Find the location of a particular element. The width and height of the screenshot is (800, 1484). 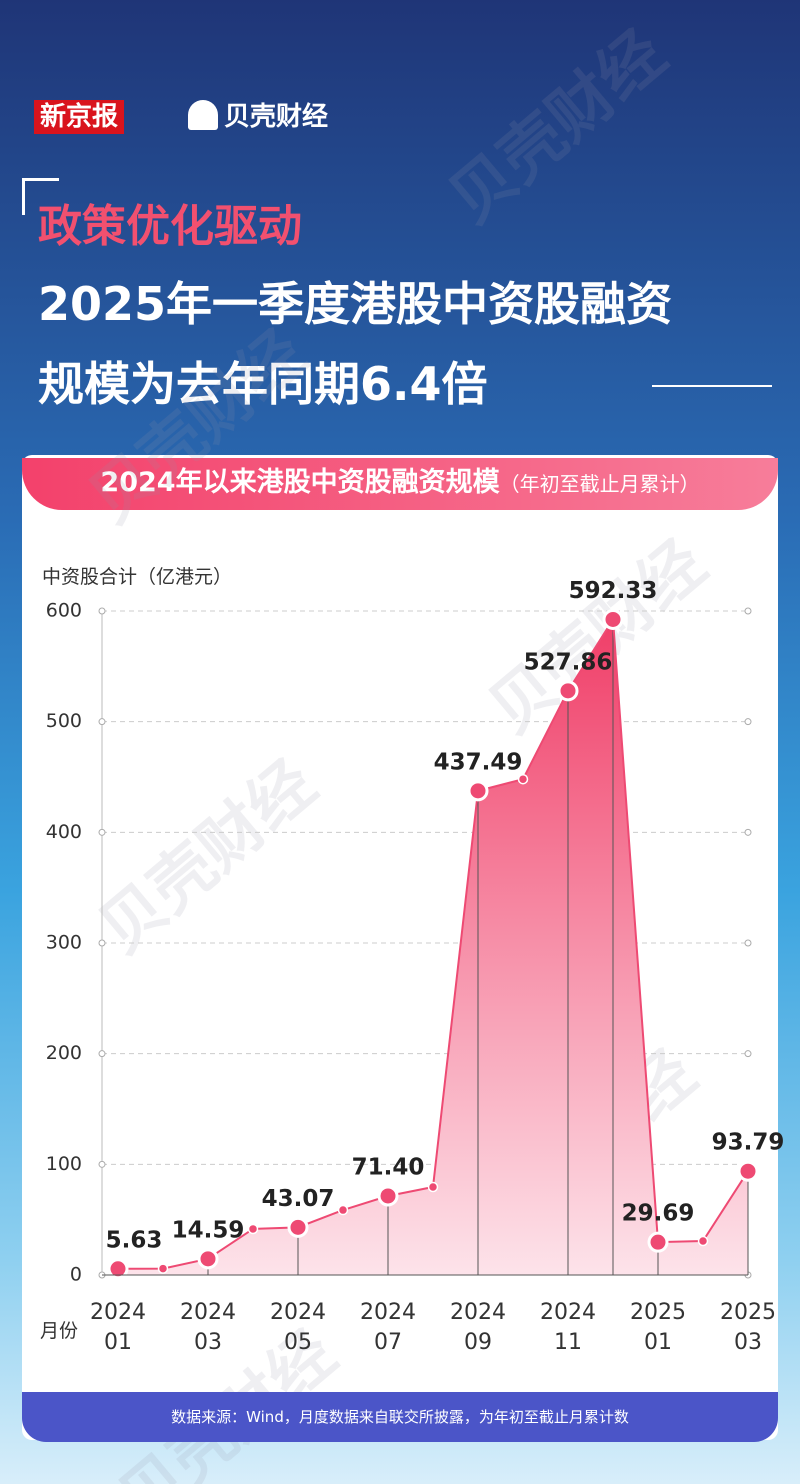

y-tick-label: 300 is located at coordinates (64, 943).